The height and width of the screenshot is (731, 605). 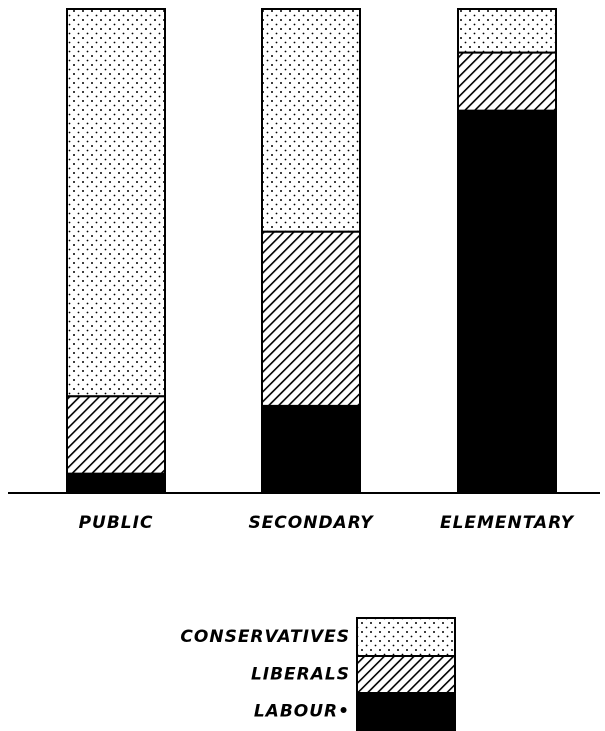 What do you see at coordinates (300, 675) in the screenshot?
I see `legend-label: LIBERALS` at bounding box center [300, 675].